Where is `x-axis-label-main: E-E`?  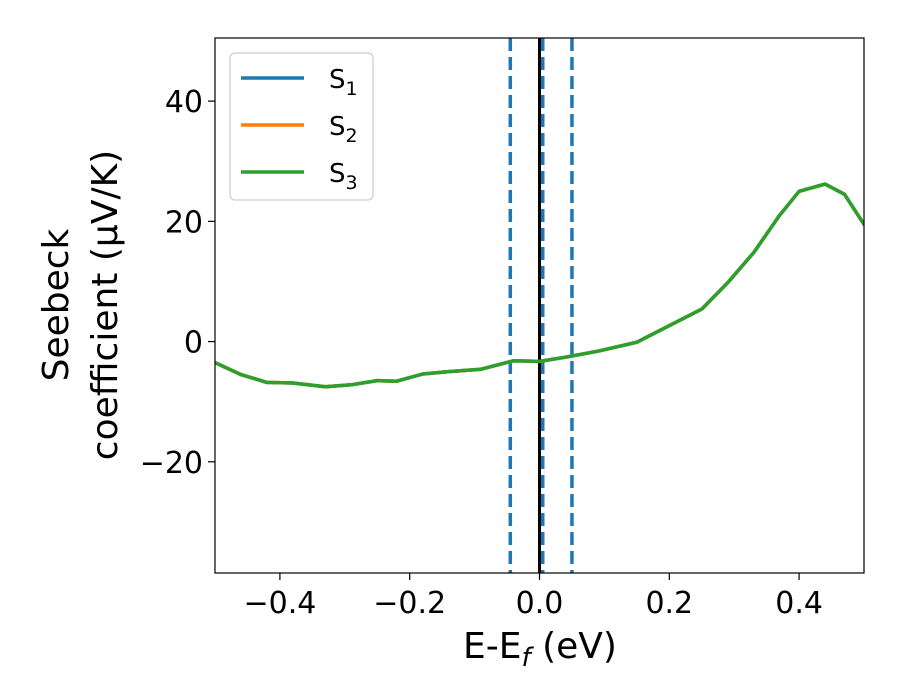
x-axis-label-main: E-E is located at coordinates (492, 646).